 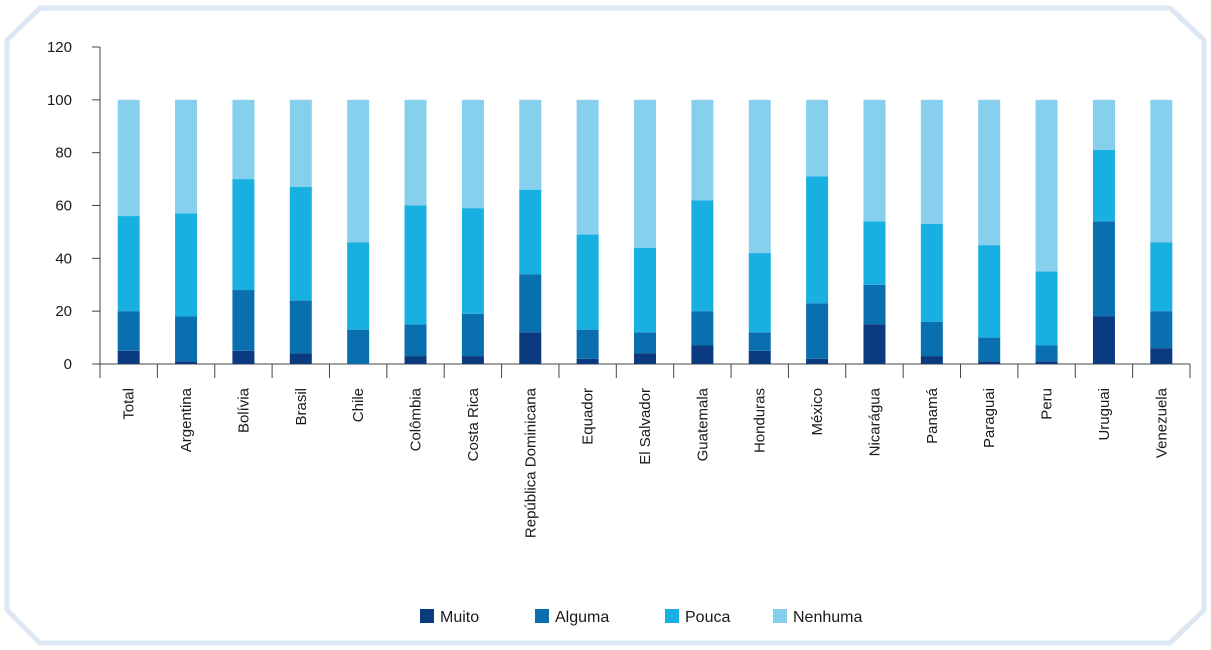 What do you see at coordinates (707, 617) in the screenshot?
I see `legend-label: Pouca` at bounding box center [707, 617].